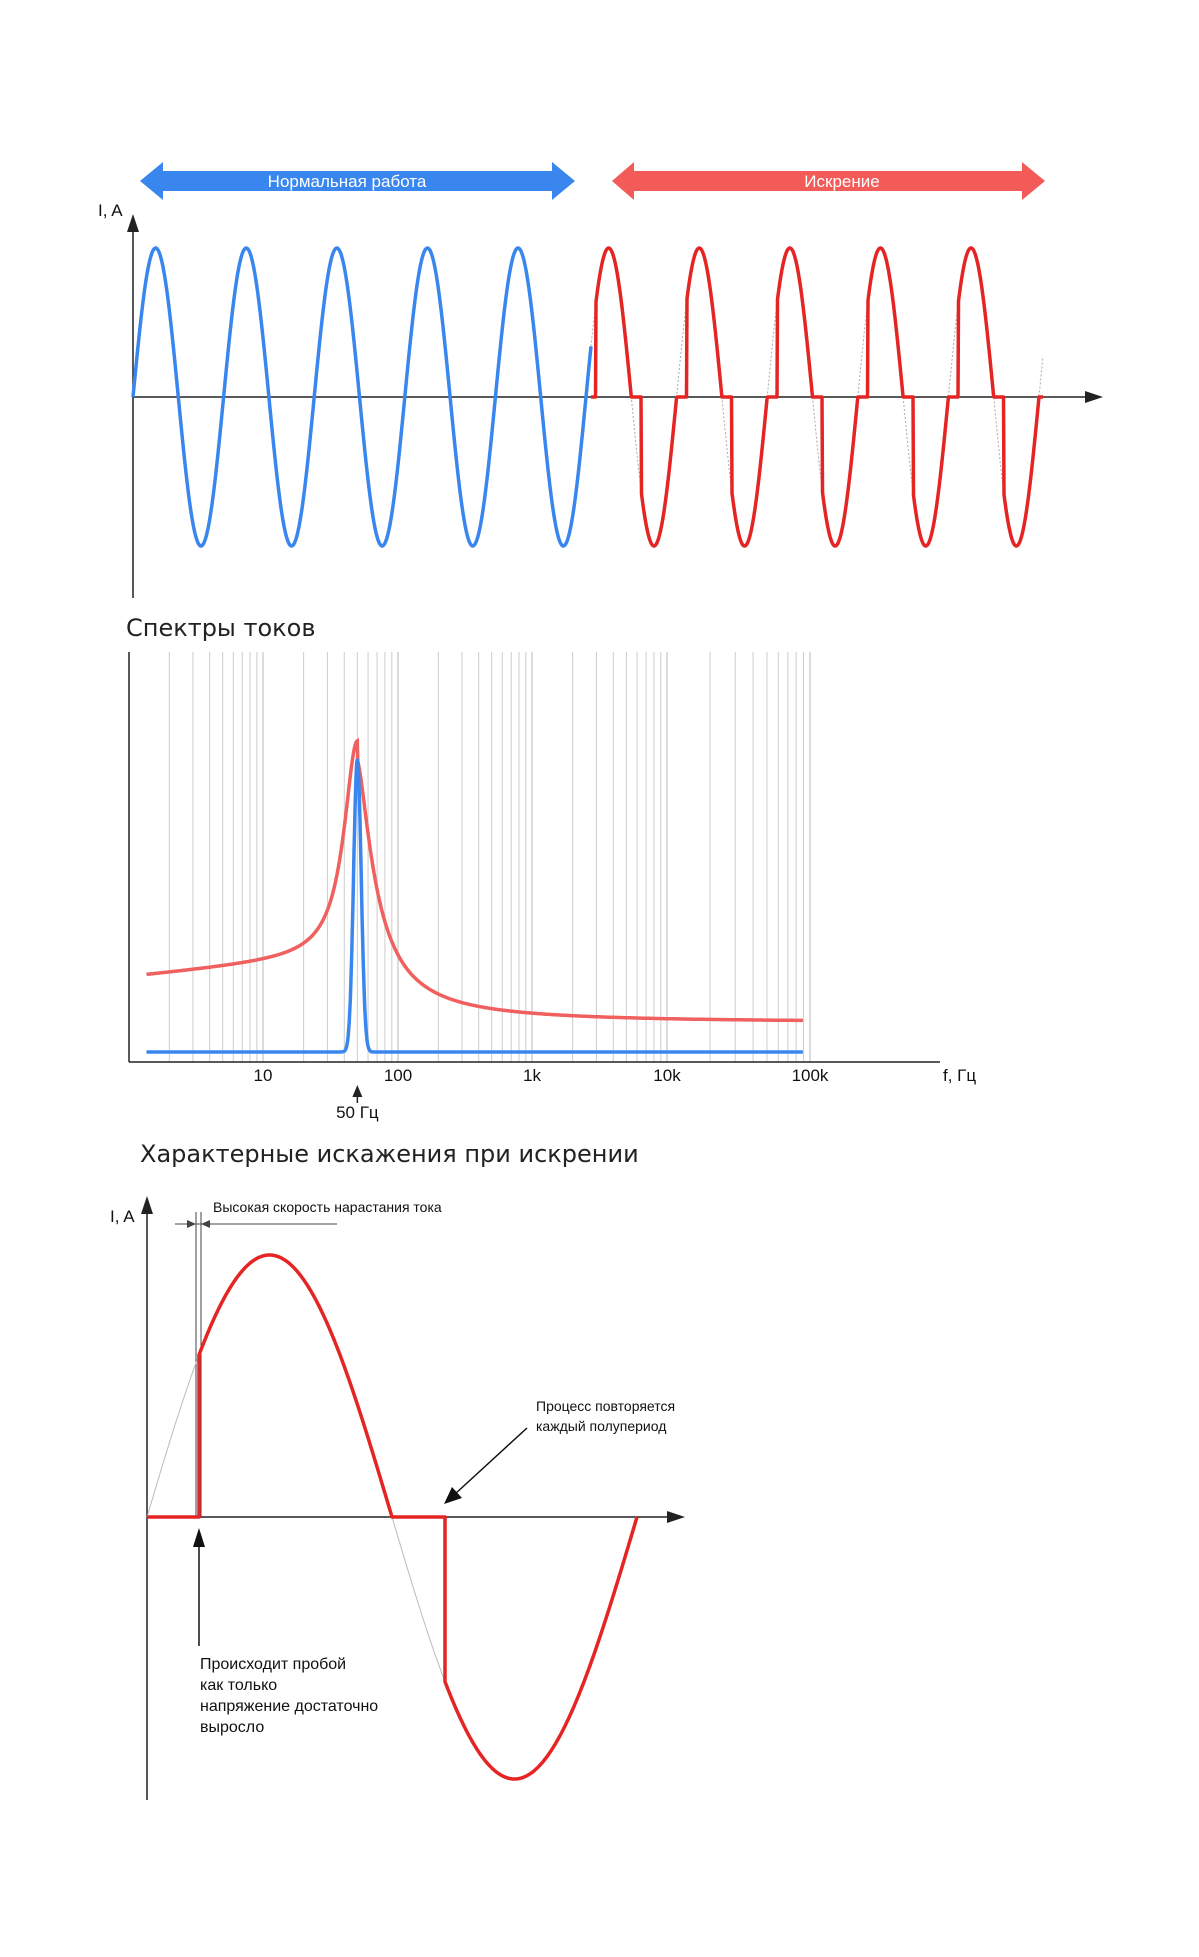 The width and height of the screenshot is (1199, 1957). What do you see at coordinates (199, 1537) in the screenshot?
I see `breakdown-pointer-arrowhead` at bounding box center [199, 1537].